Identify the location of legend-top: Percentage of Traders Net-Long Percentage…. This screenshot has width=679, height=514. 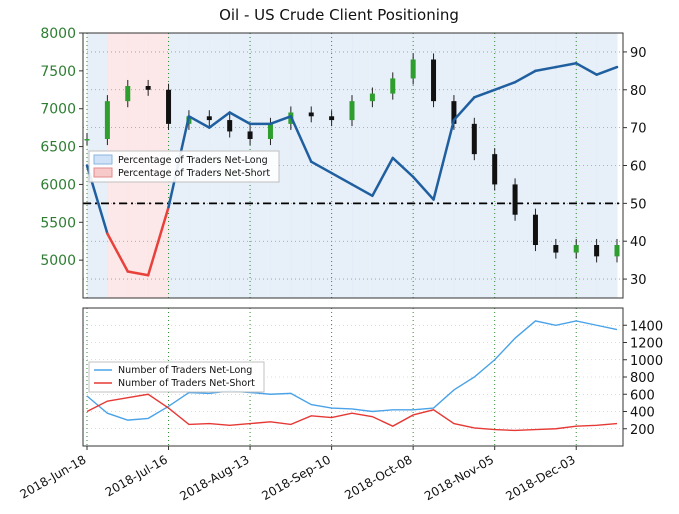
(184, 166).